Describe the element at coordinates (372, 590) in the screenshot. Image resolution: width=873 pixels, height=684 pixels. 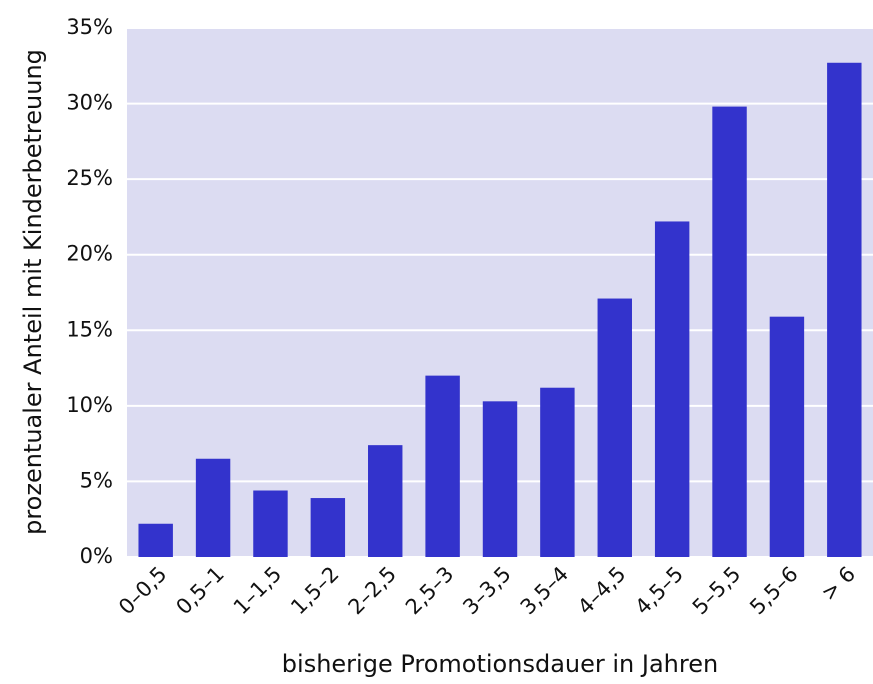
I see `x-tick-label: 2–2,5` at that location.